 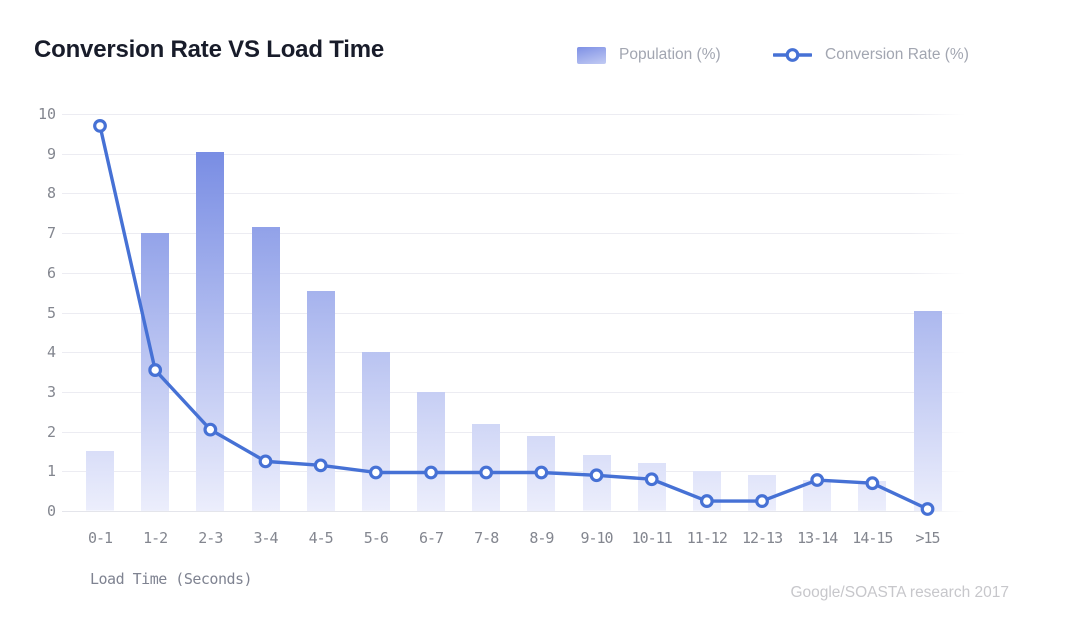 What do you see at coordinates (792, 55) in the screenshot?
I see `line-marker-icon` at bounding box center [792, 55].